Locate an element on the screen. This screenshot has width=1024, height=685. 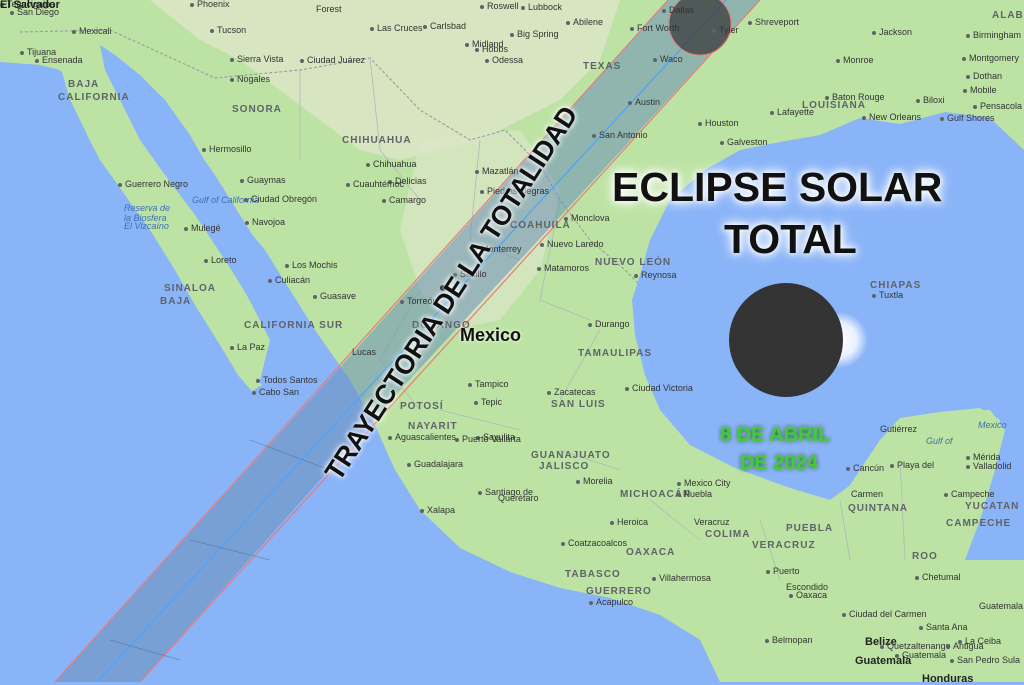
map-label-state: COAHUILA is located at coordinates (540, 225).